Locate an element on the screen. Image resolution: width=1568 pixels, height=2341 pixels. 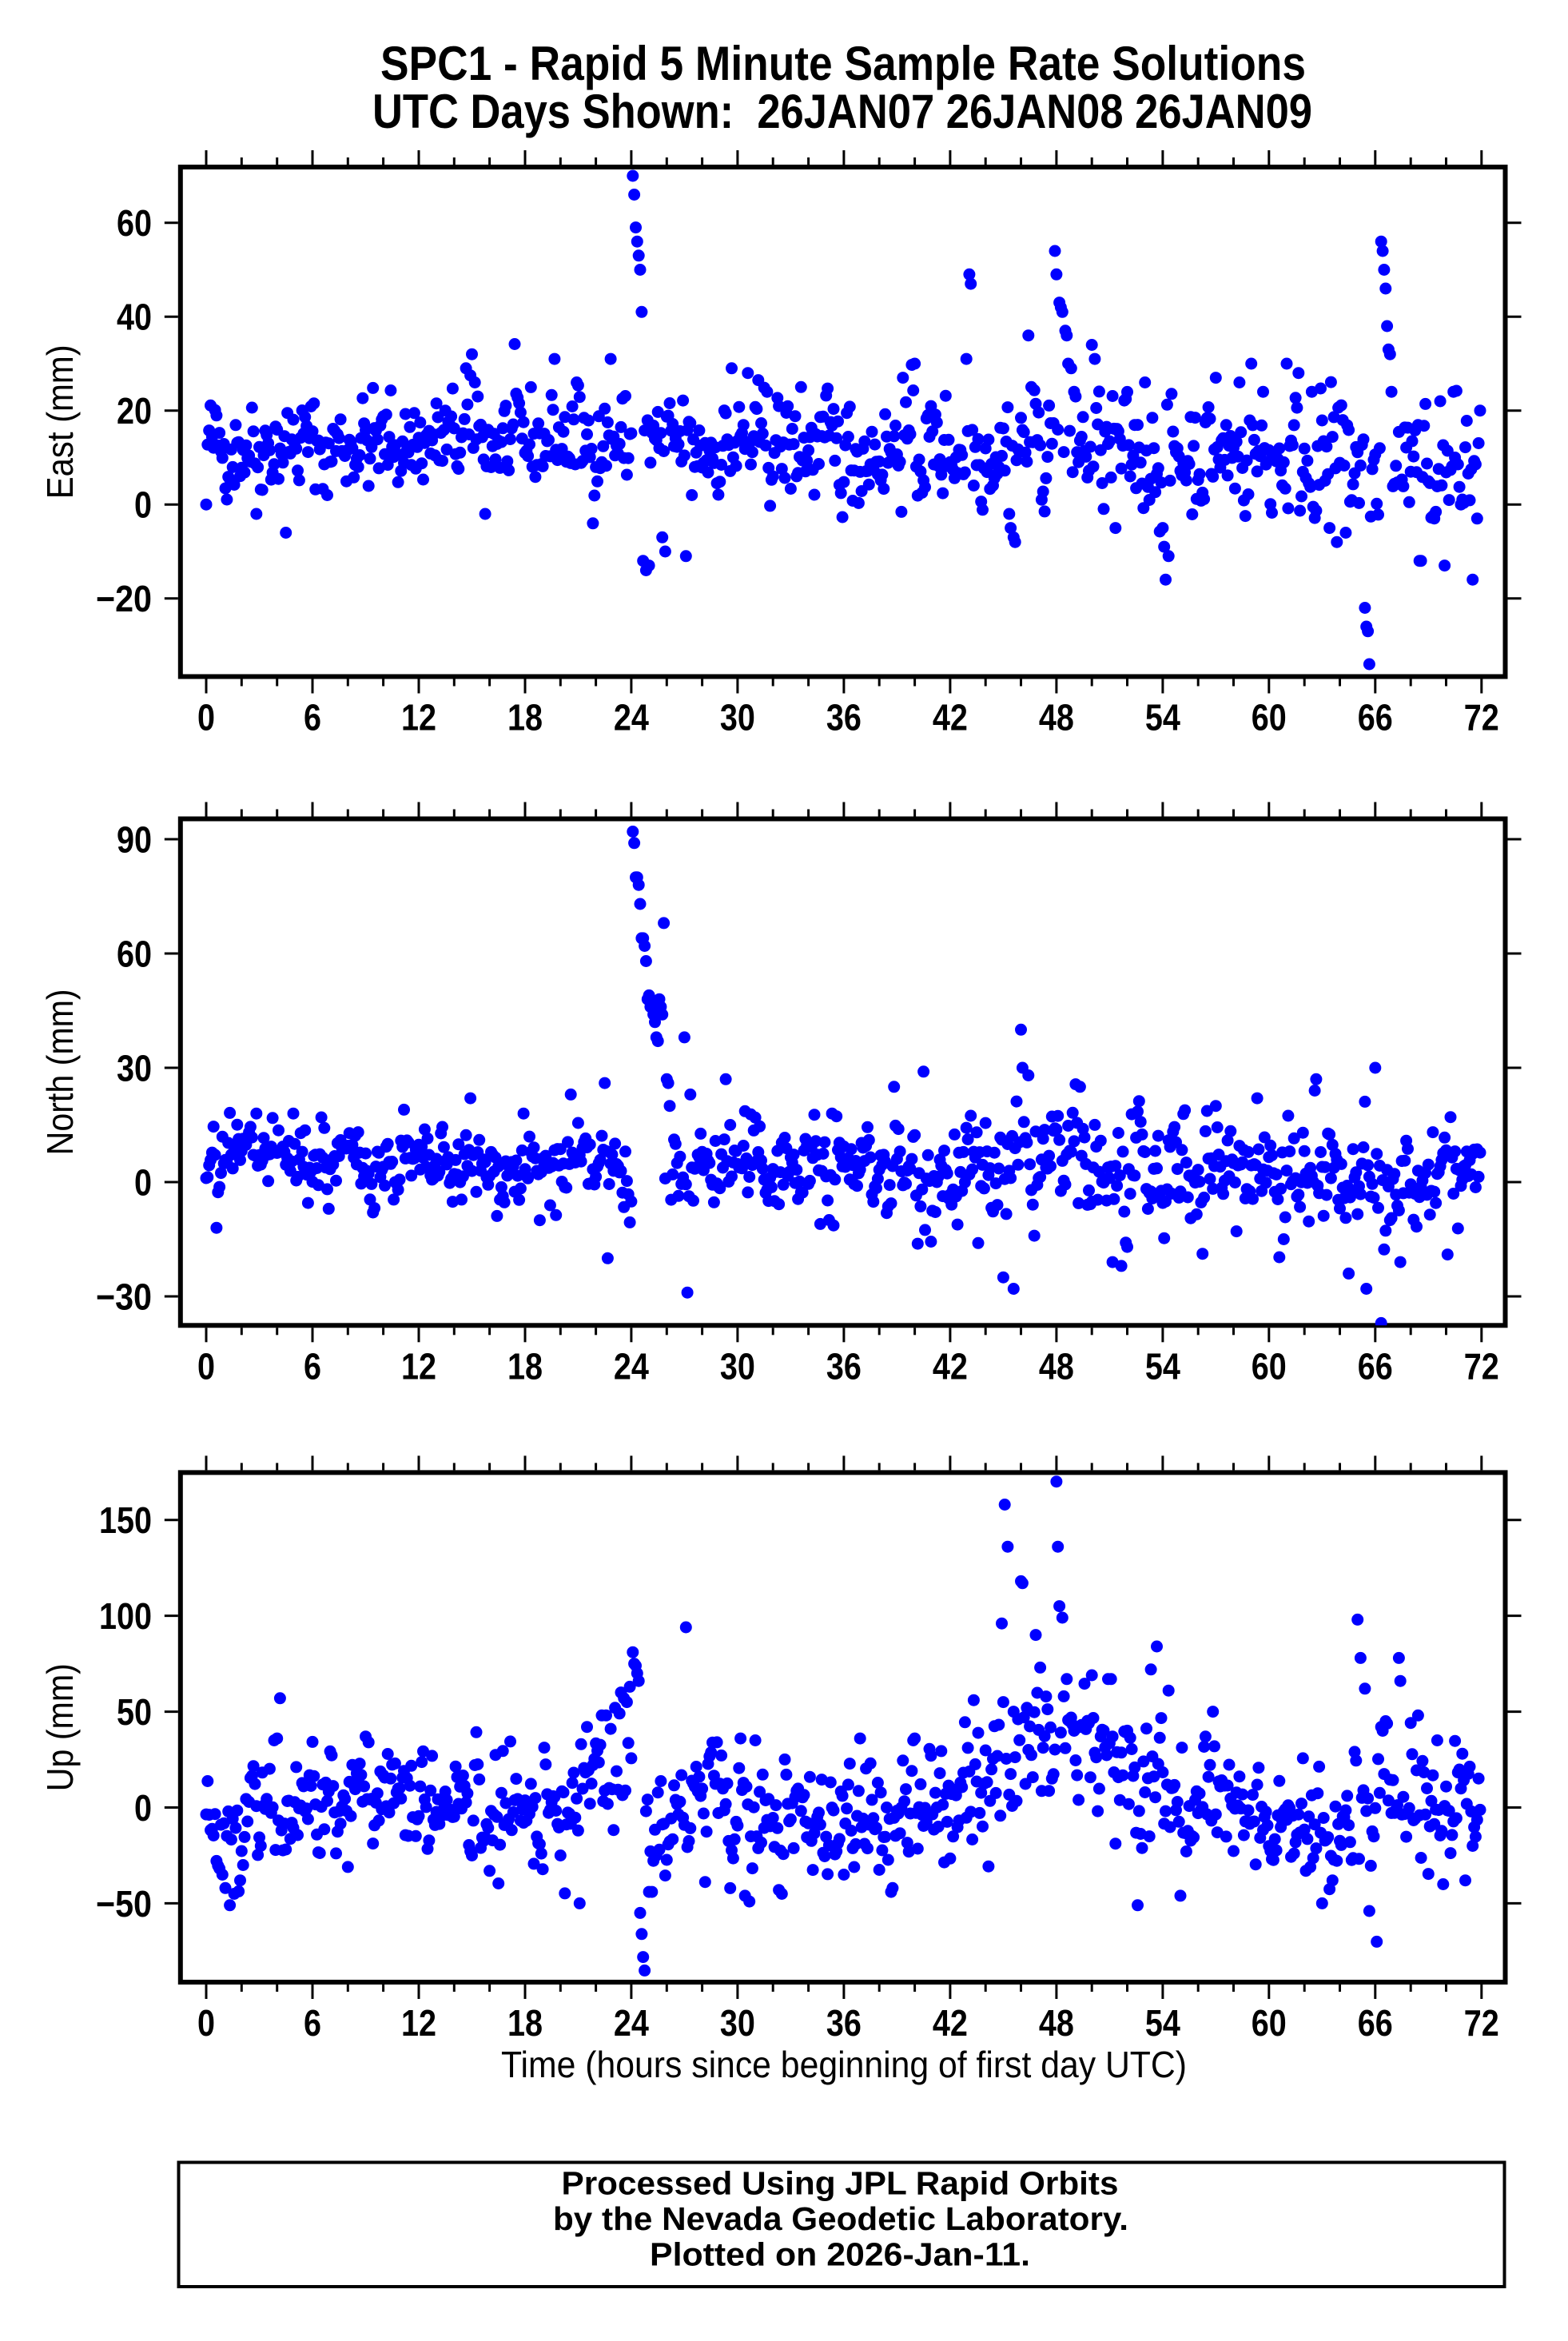
svg-text: 40 is located at coordinates (134, 318).